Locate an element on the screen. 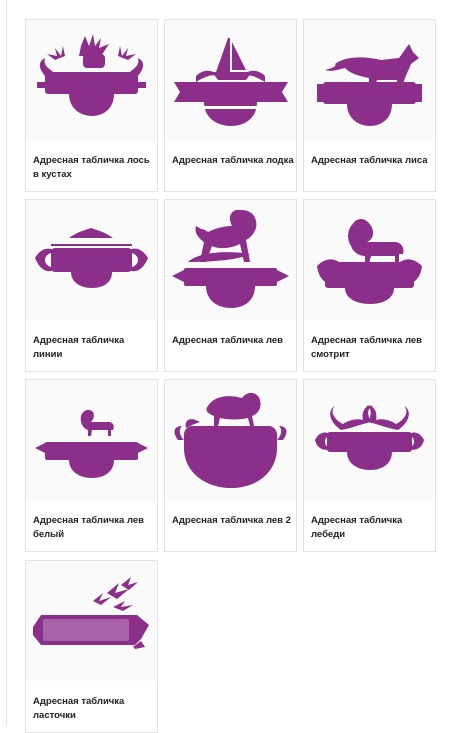 The image size is (449, 733). product-card: Адресная табличка лиса is located at coordinates (369, 105).